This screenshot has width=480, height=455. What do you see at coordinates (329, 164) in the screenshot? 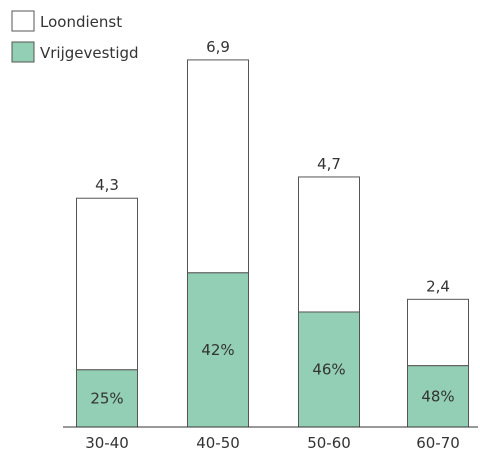
I see `bar-total-label: 4,7` at bounding box center [329, 164].